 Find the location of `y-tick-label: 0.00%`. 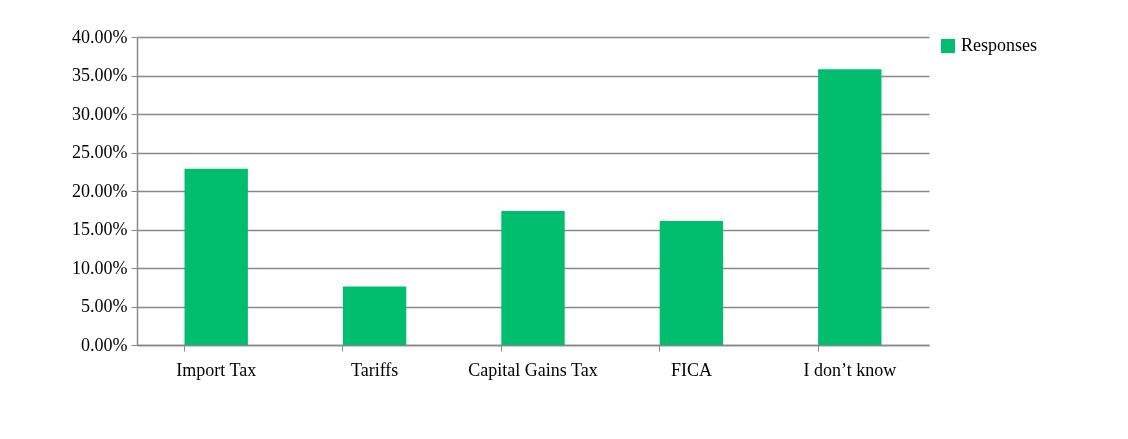

y-tick-label: 0.00% is located at coordinates (104, 344).